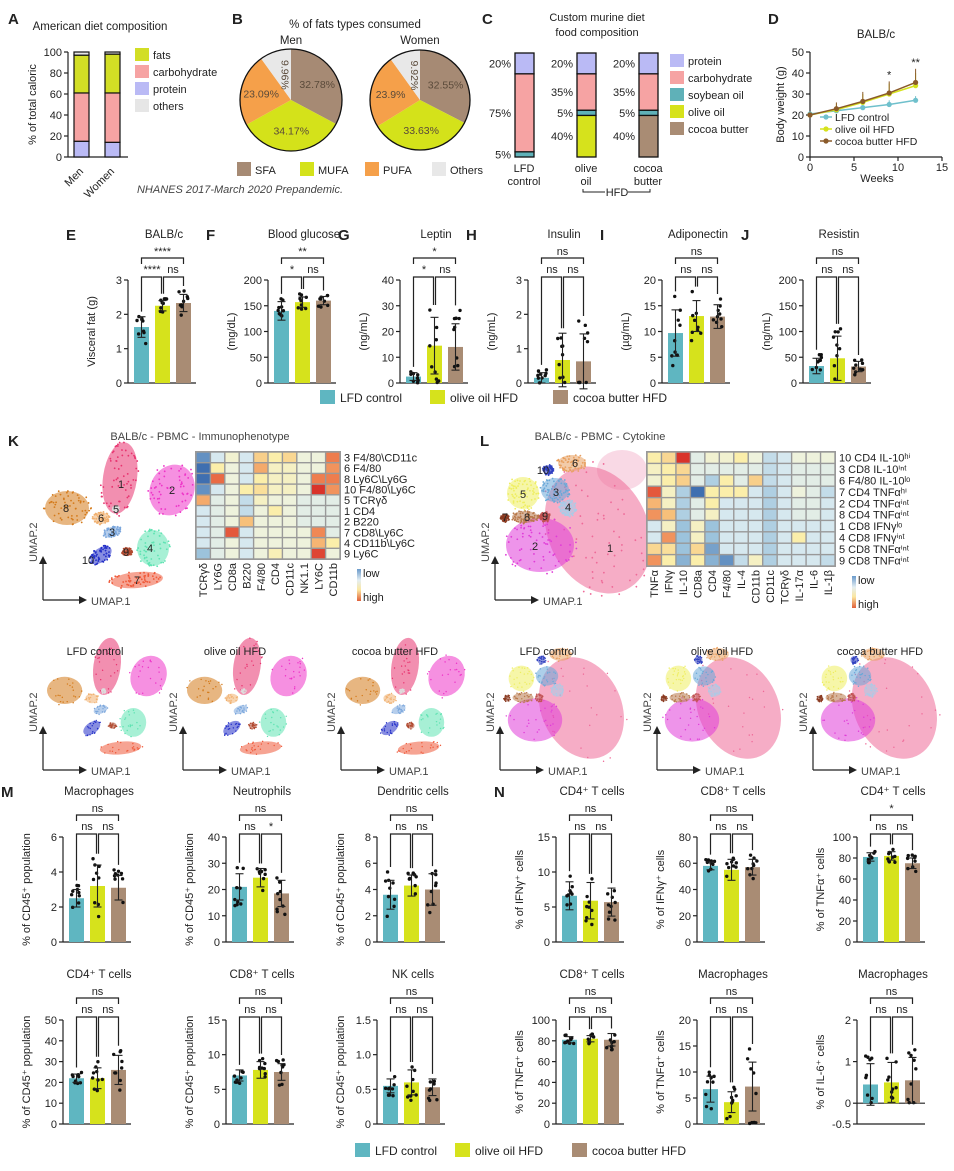 The height and width of the screenshot is (1171, 954). What do you see at coordinates (219, 576) in the screenshot?
I see `heatmap-col-label: LY6G` at bounding box center [219, 576].